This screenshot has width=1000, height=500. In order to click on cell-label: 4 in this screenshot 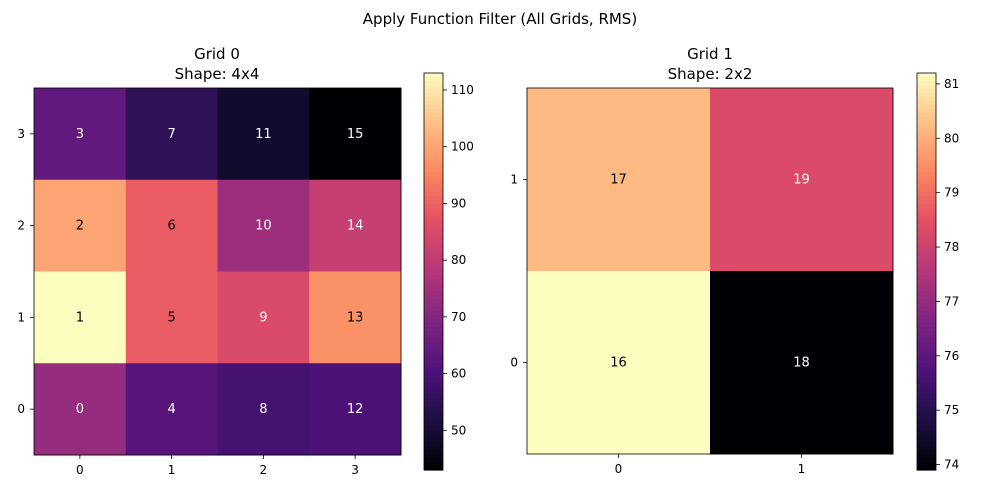, I will do `click(171, 409)`.